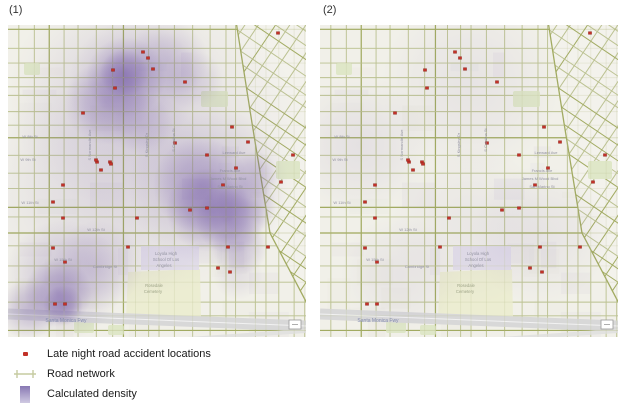  Describe the element at coordinates (25, 354) in the screenshot. I see `accident-point-icon` at that location.